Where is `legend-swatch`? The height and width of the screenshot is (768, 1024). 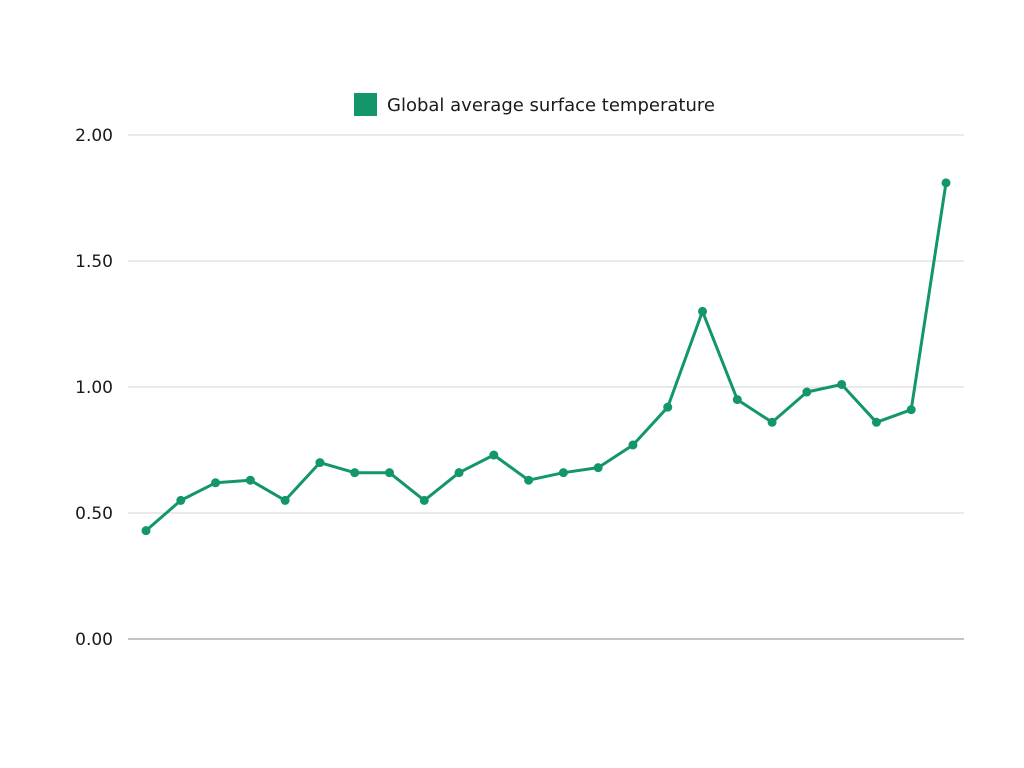
legend-swatch is located at coordinates (365, 104).